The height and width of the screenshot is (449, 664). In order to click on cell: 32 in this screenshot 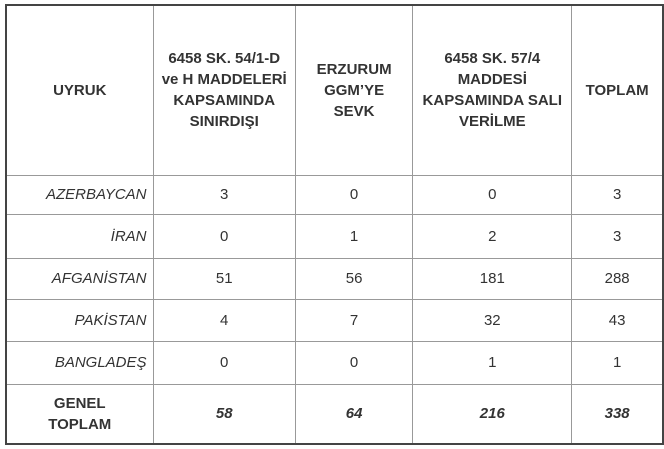, I will do `click(492, 320)`.